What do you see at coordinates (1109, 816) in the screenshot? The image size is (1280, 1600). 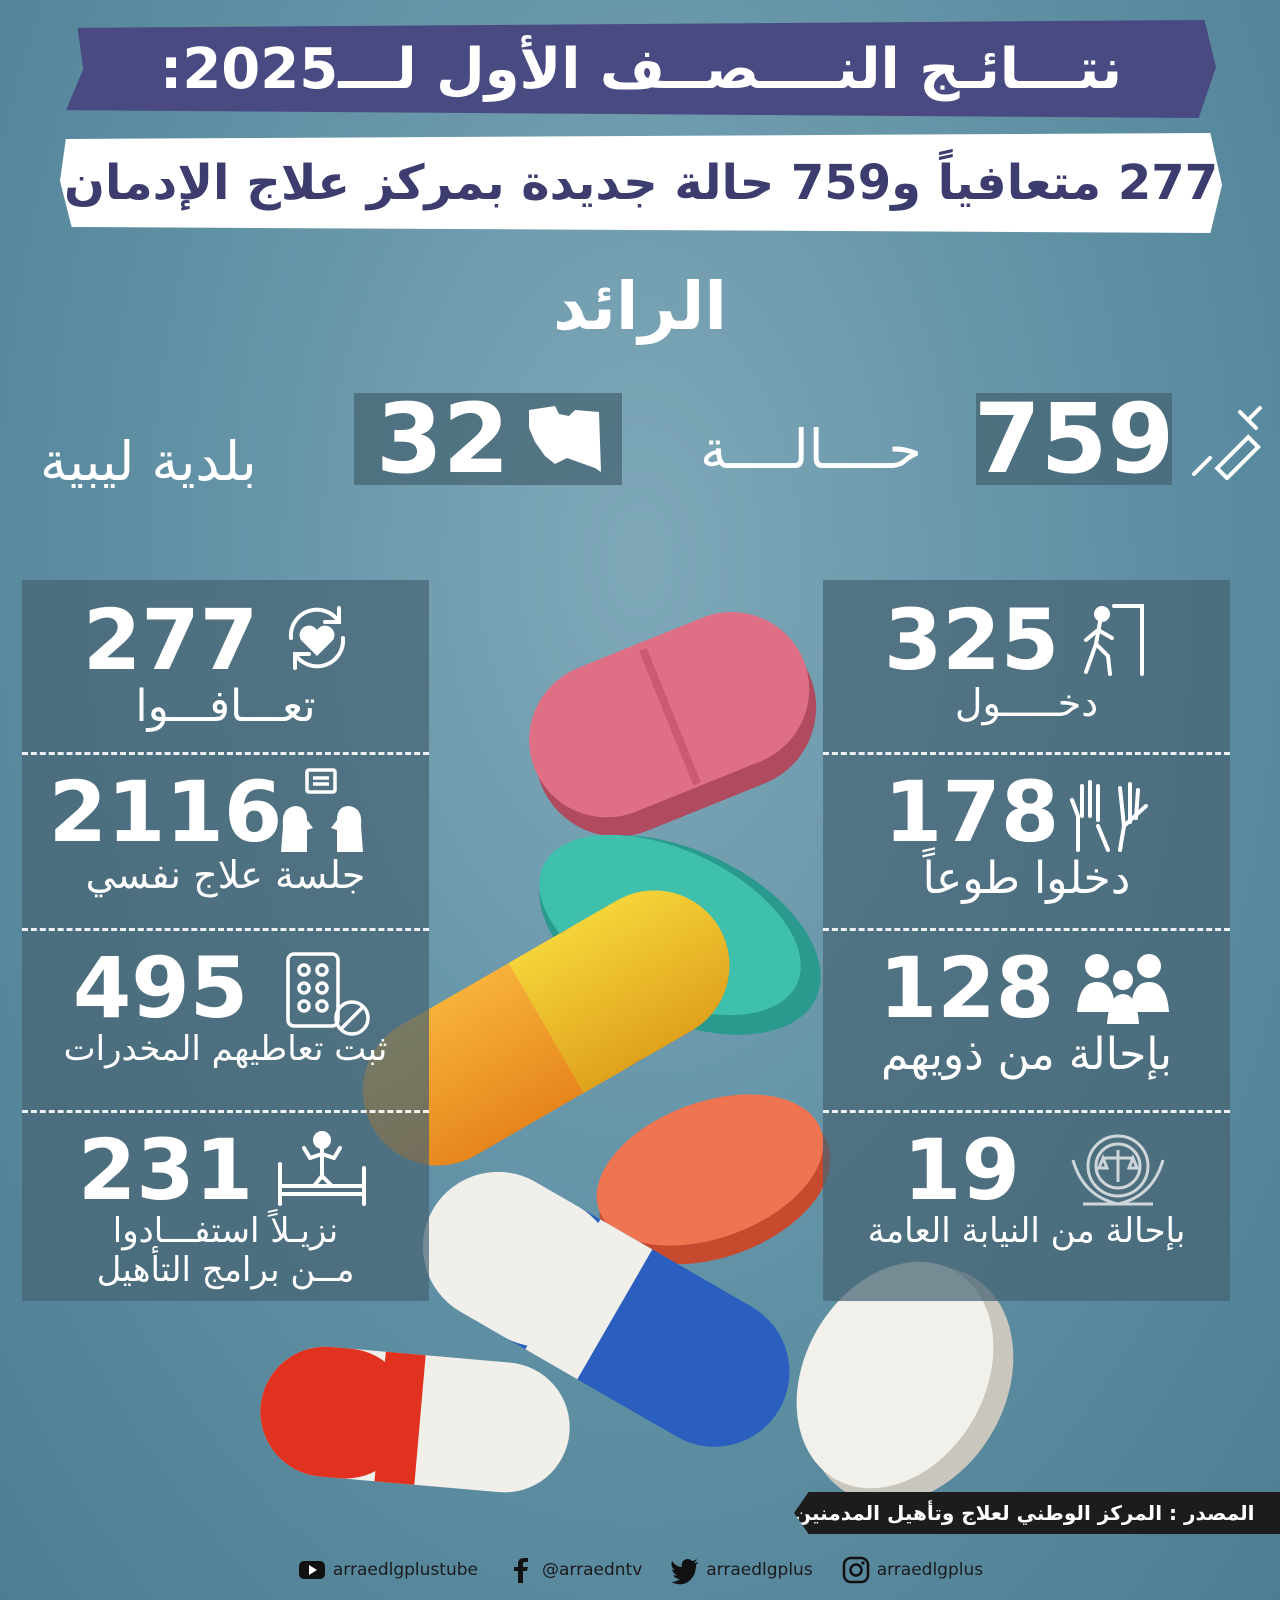 I see `raised-hands-icon` at bounding box center [1109, 816].